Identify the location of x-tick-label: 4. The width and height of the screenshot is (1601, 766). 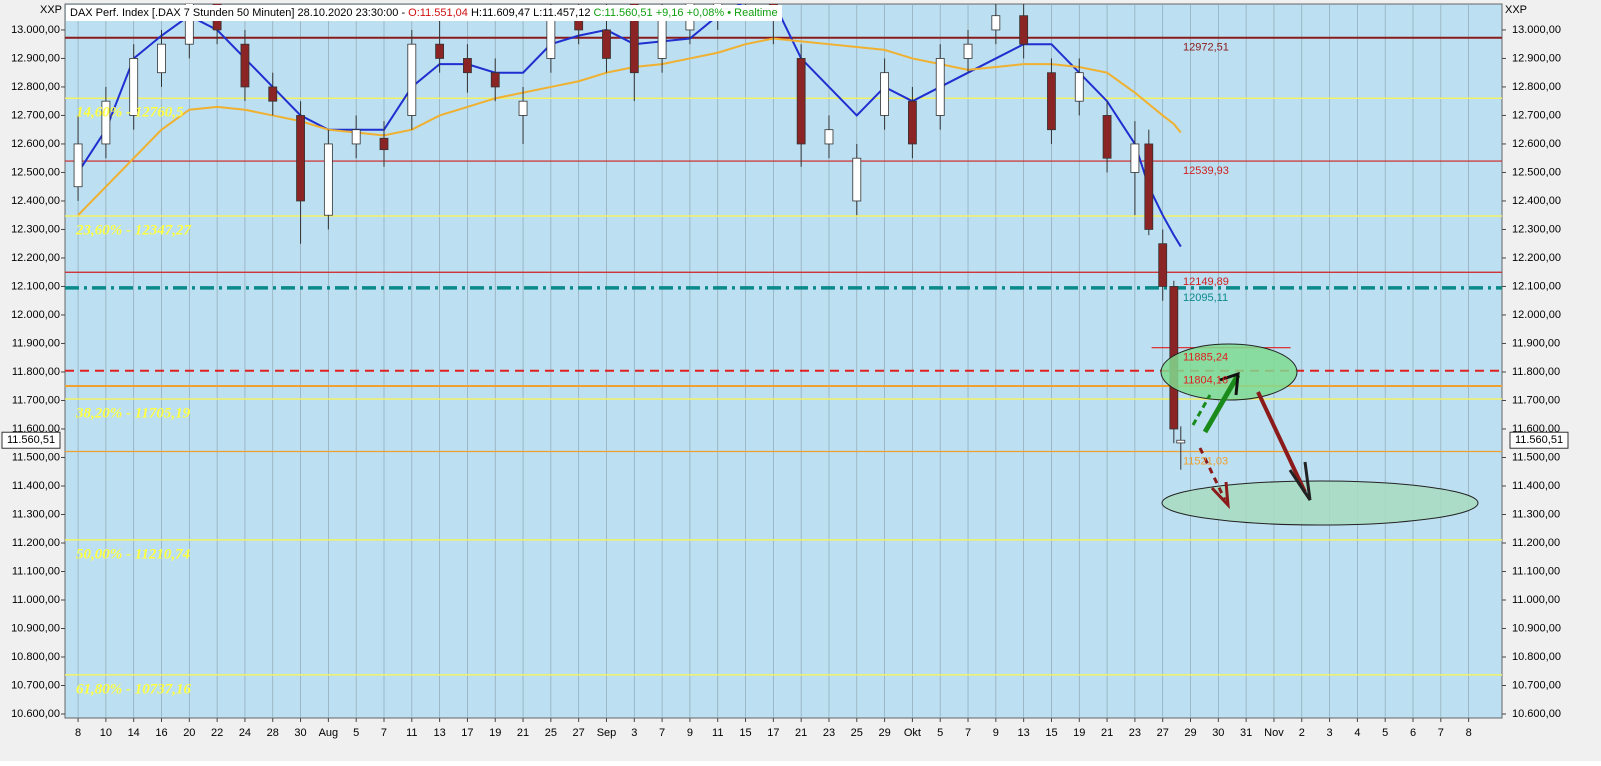
(1357, 733).